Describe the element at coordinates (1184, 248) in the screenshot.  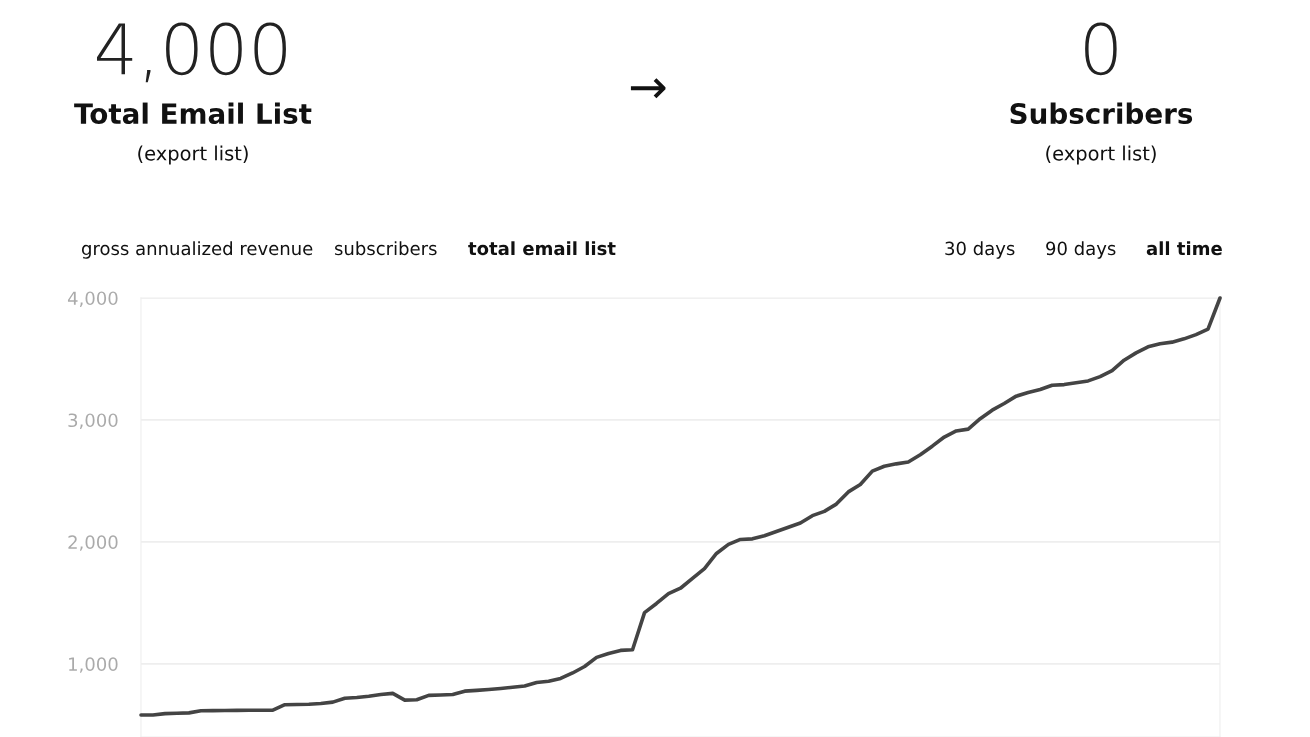
I see `text: all time` at that location.